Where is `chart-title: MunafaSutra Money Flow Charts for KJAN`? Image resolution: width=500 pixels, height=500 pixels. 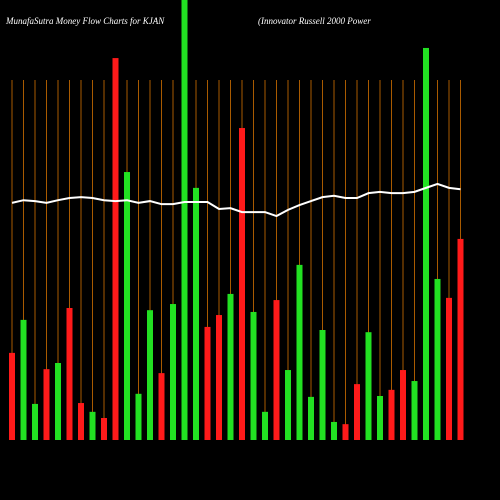 chart-title: MunafaSutra Money Flow Charts for KJAN is located at coordinates (85, 21).